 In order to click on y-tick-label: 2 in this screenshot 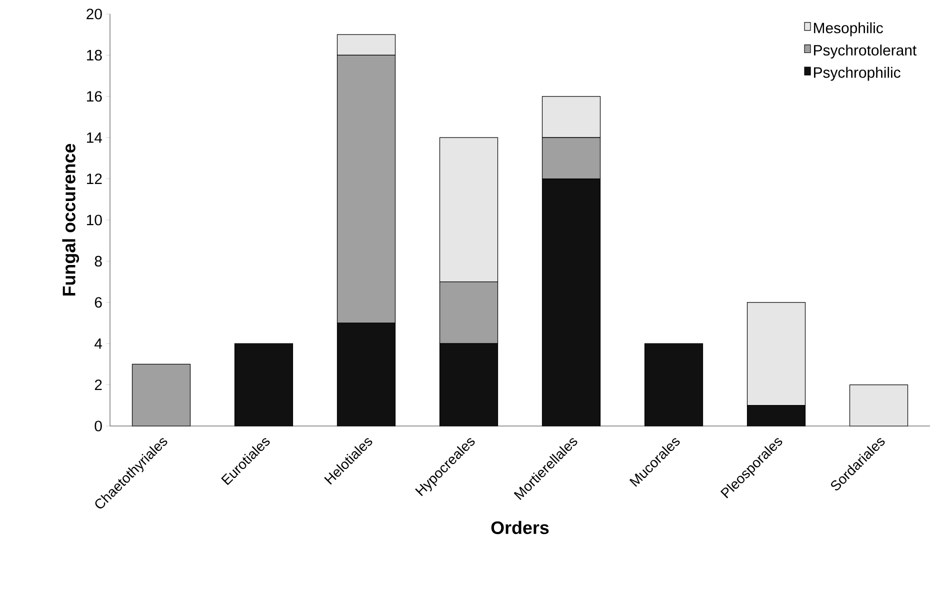, I will do `click(98, 385)`.